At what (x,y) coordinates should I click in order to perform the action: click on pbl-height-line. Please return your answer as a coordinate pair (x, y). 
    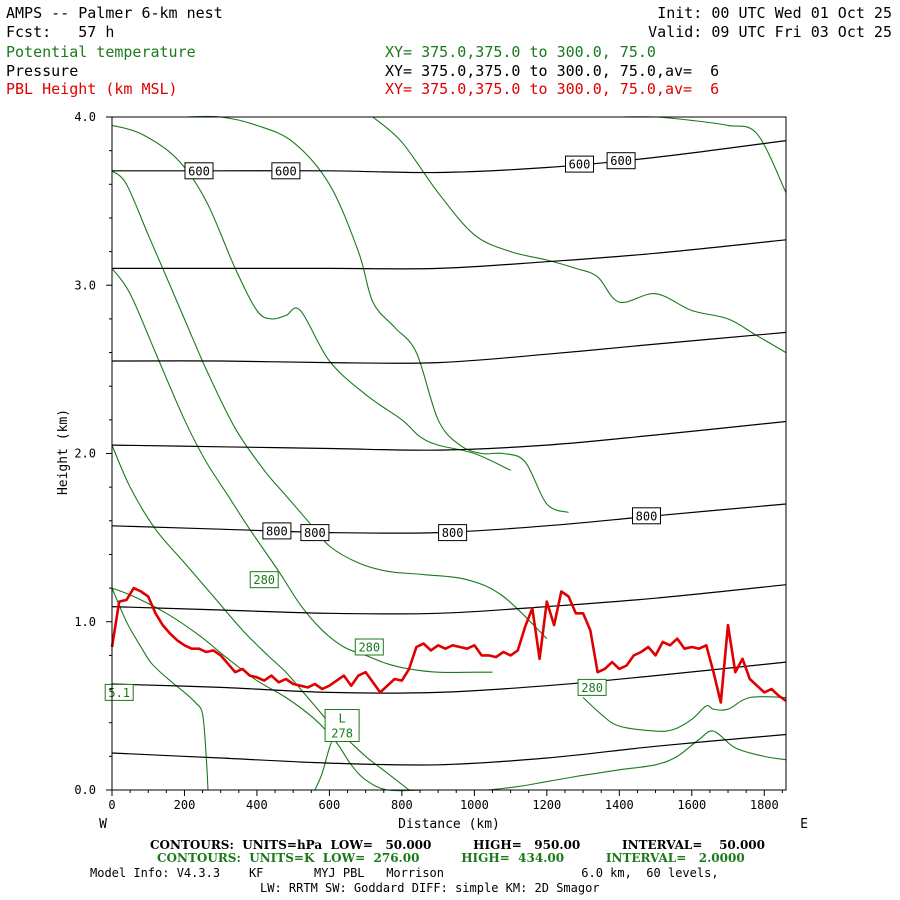
    Looking at the image, I should click on (448, 645).